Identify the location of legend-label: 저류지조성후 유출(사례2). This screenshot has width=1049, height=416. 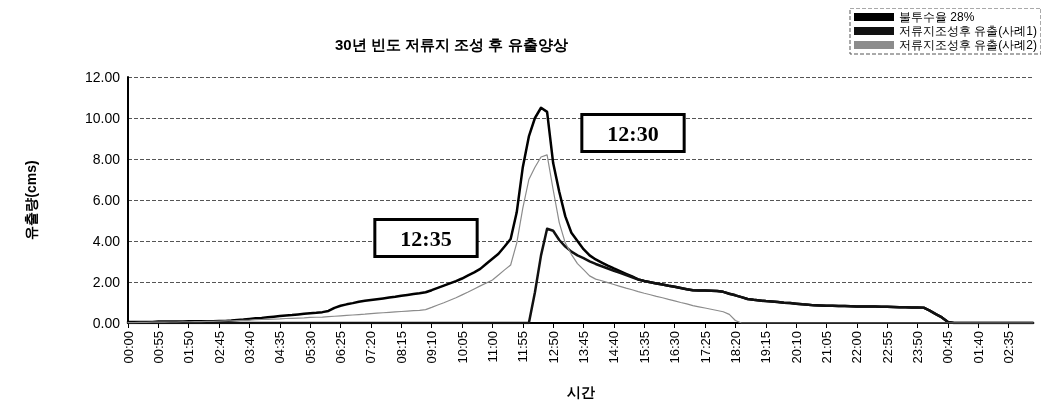
(968, 45).